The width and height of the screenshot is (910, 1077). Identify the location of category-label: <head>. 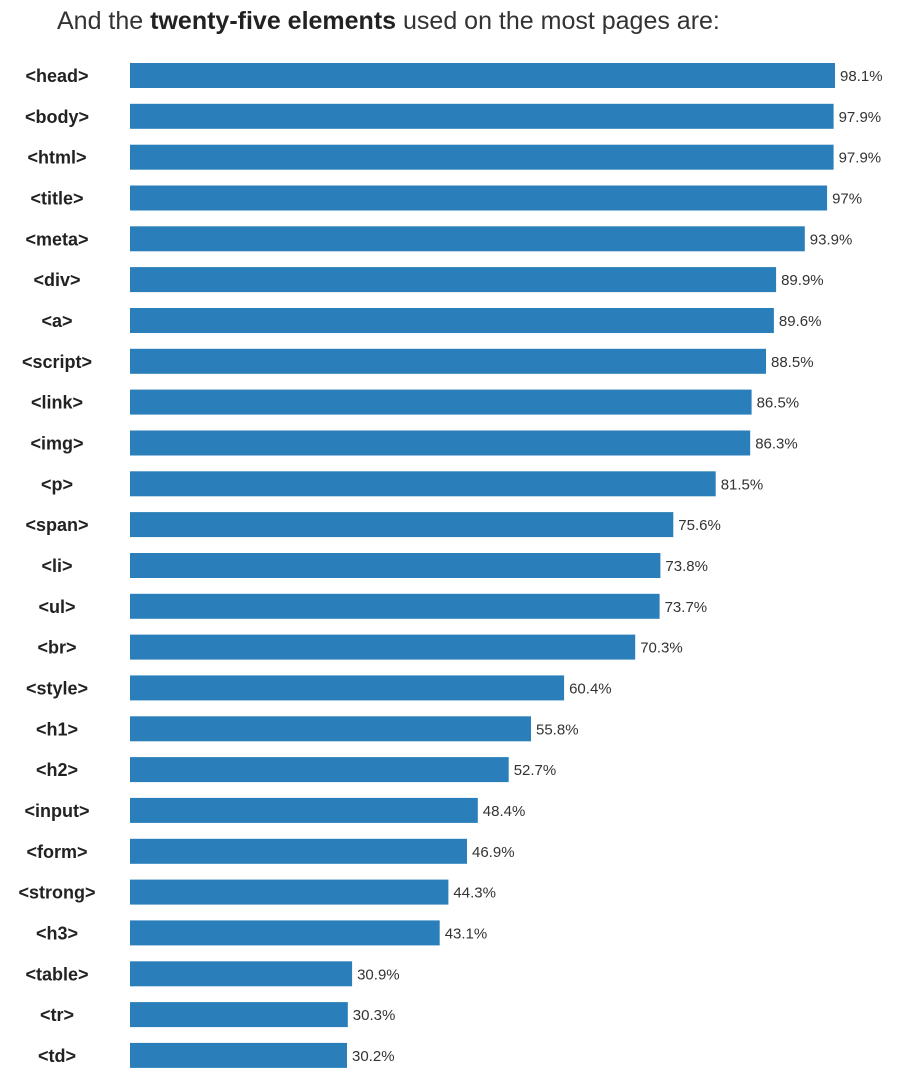
(56, 76).